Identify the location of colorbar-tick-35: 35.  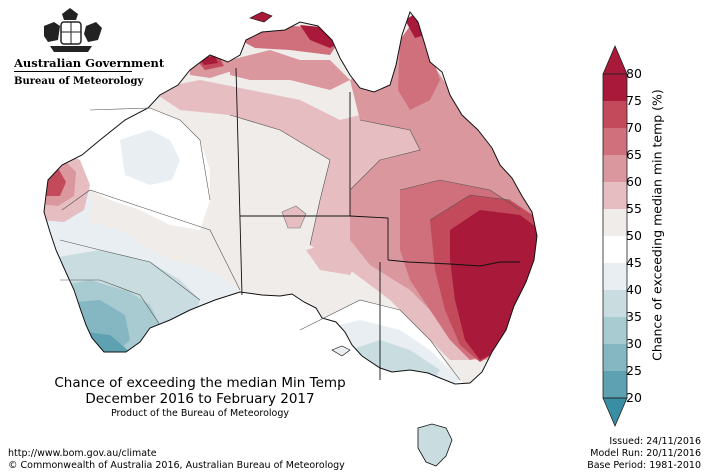
(634, 316).